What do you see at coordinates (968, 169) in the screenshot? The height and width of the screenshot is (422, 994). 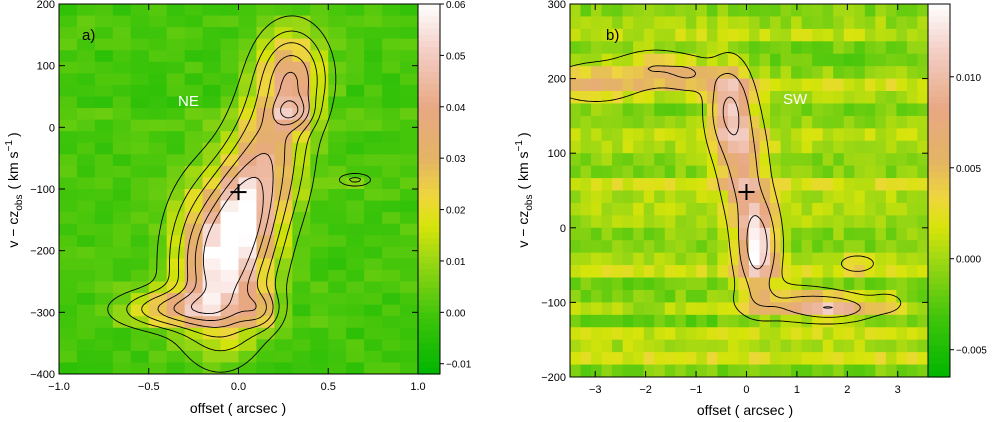 I see `colorbar-tick-label: 0.005` at bounding box center [968, 169].